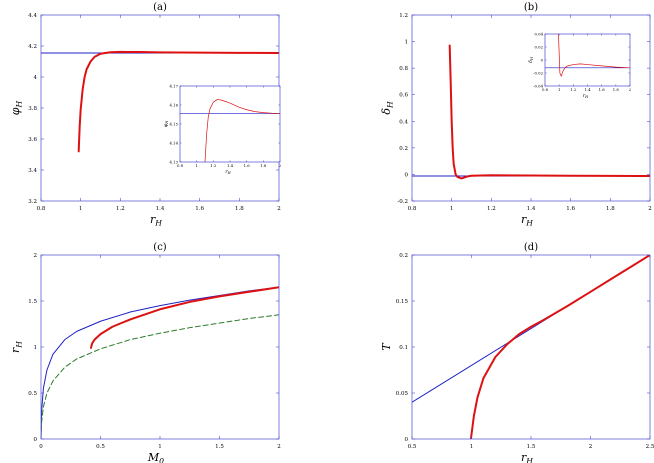 The height and width of the screenshot is (463, 654). I want to click on panel-b-ytick-label: -0.2, so click(402, 202).